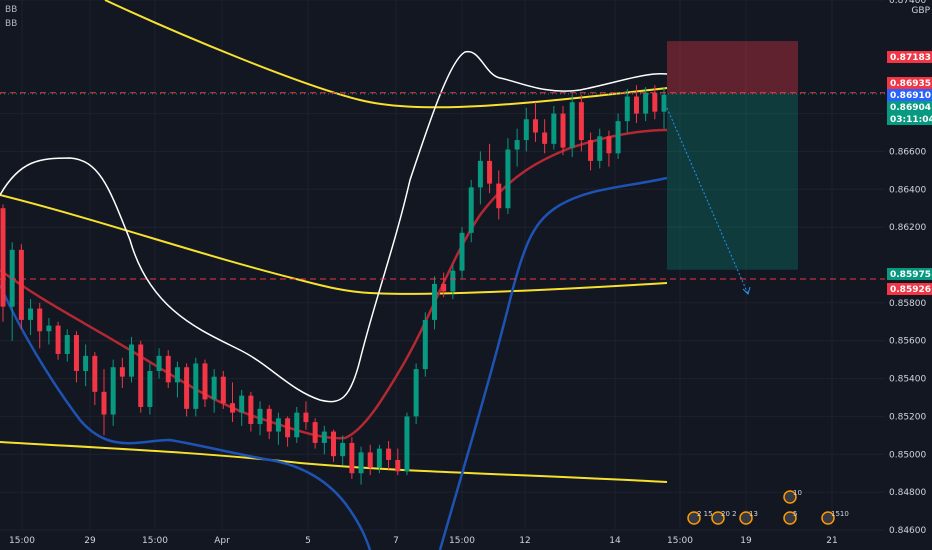  What do you see at coordinates (907, 493) in the screenshot?
I see `price-tick: 0.84800` at bounding box center [907, 493].